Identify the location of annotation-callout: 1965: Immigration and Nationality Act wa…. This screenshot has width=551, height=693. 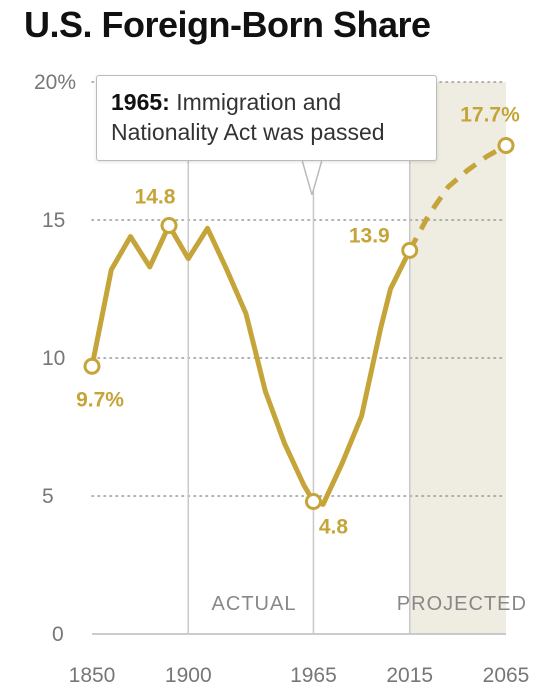
(266, 118).